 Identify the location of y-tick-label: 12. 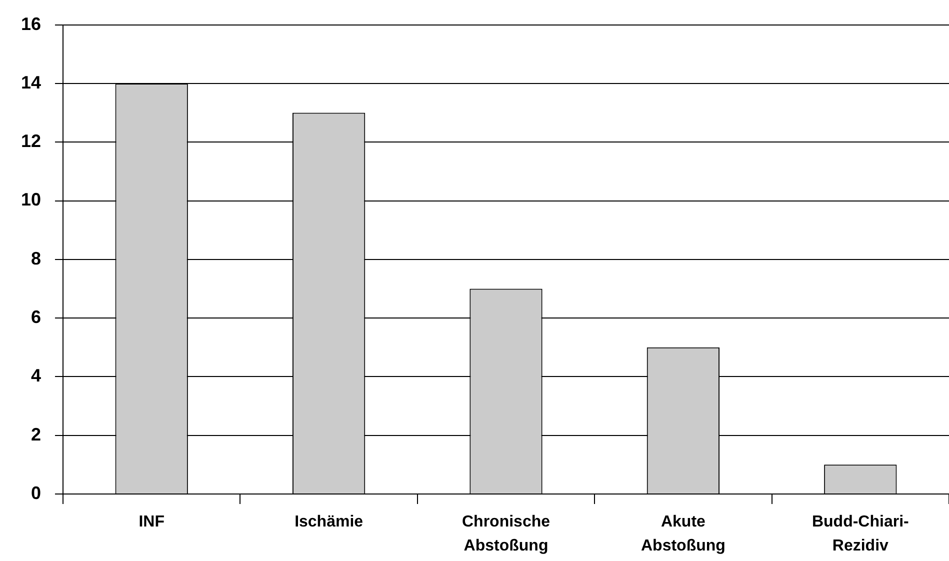
(30, 141).